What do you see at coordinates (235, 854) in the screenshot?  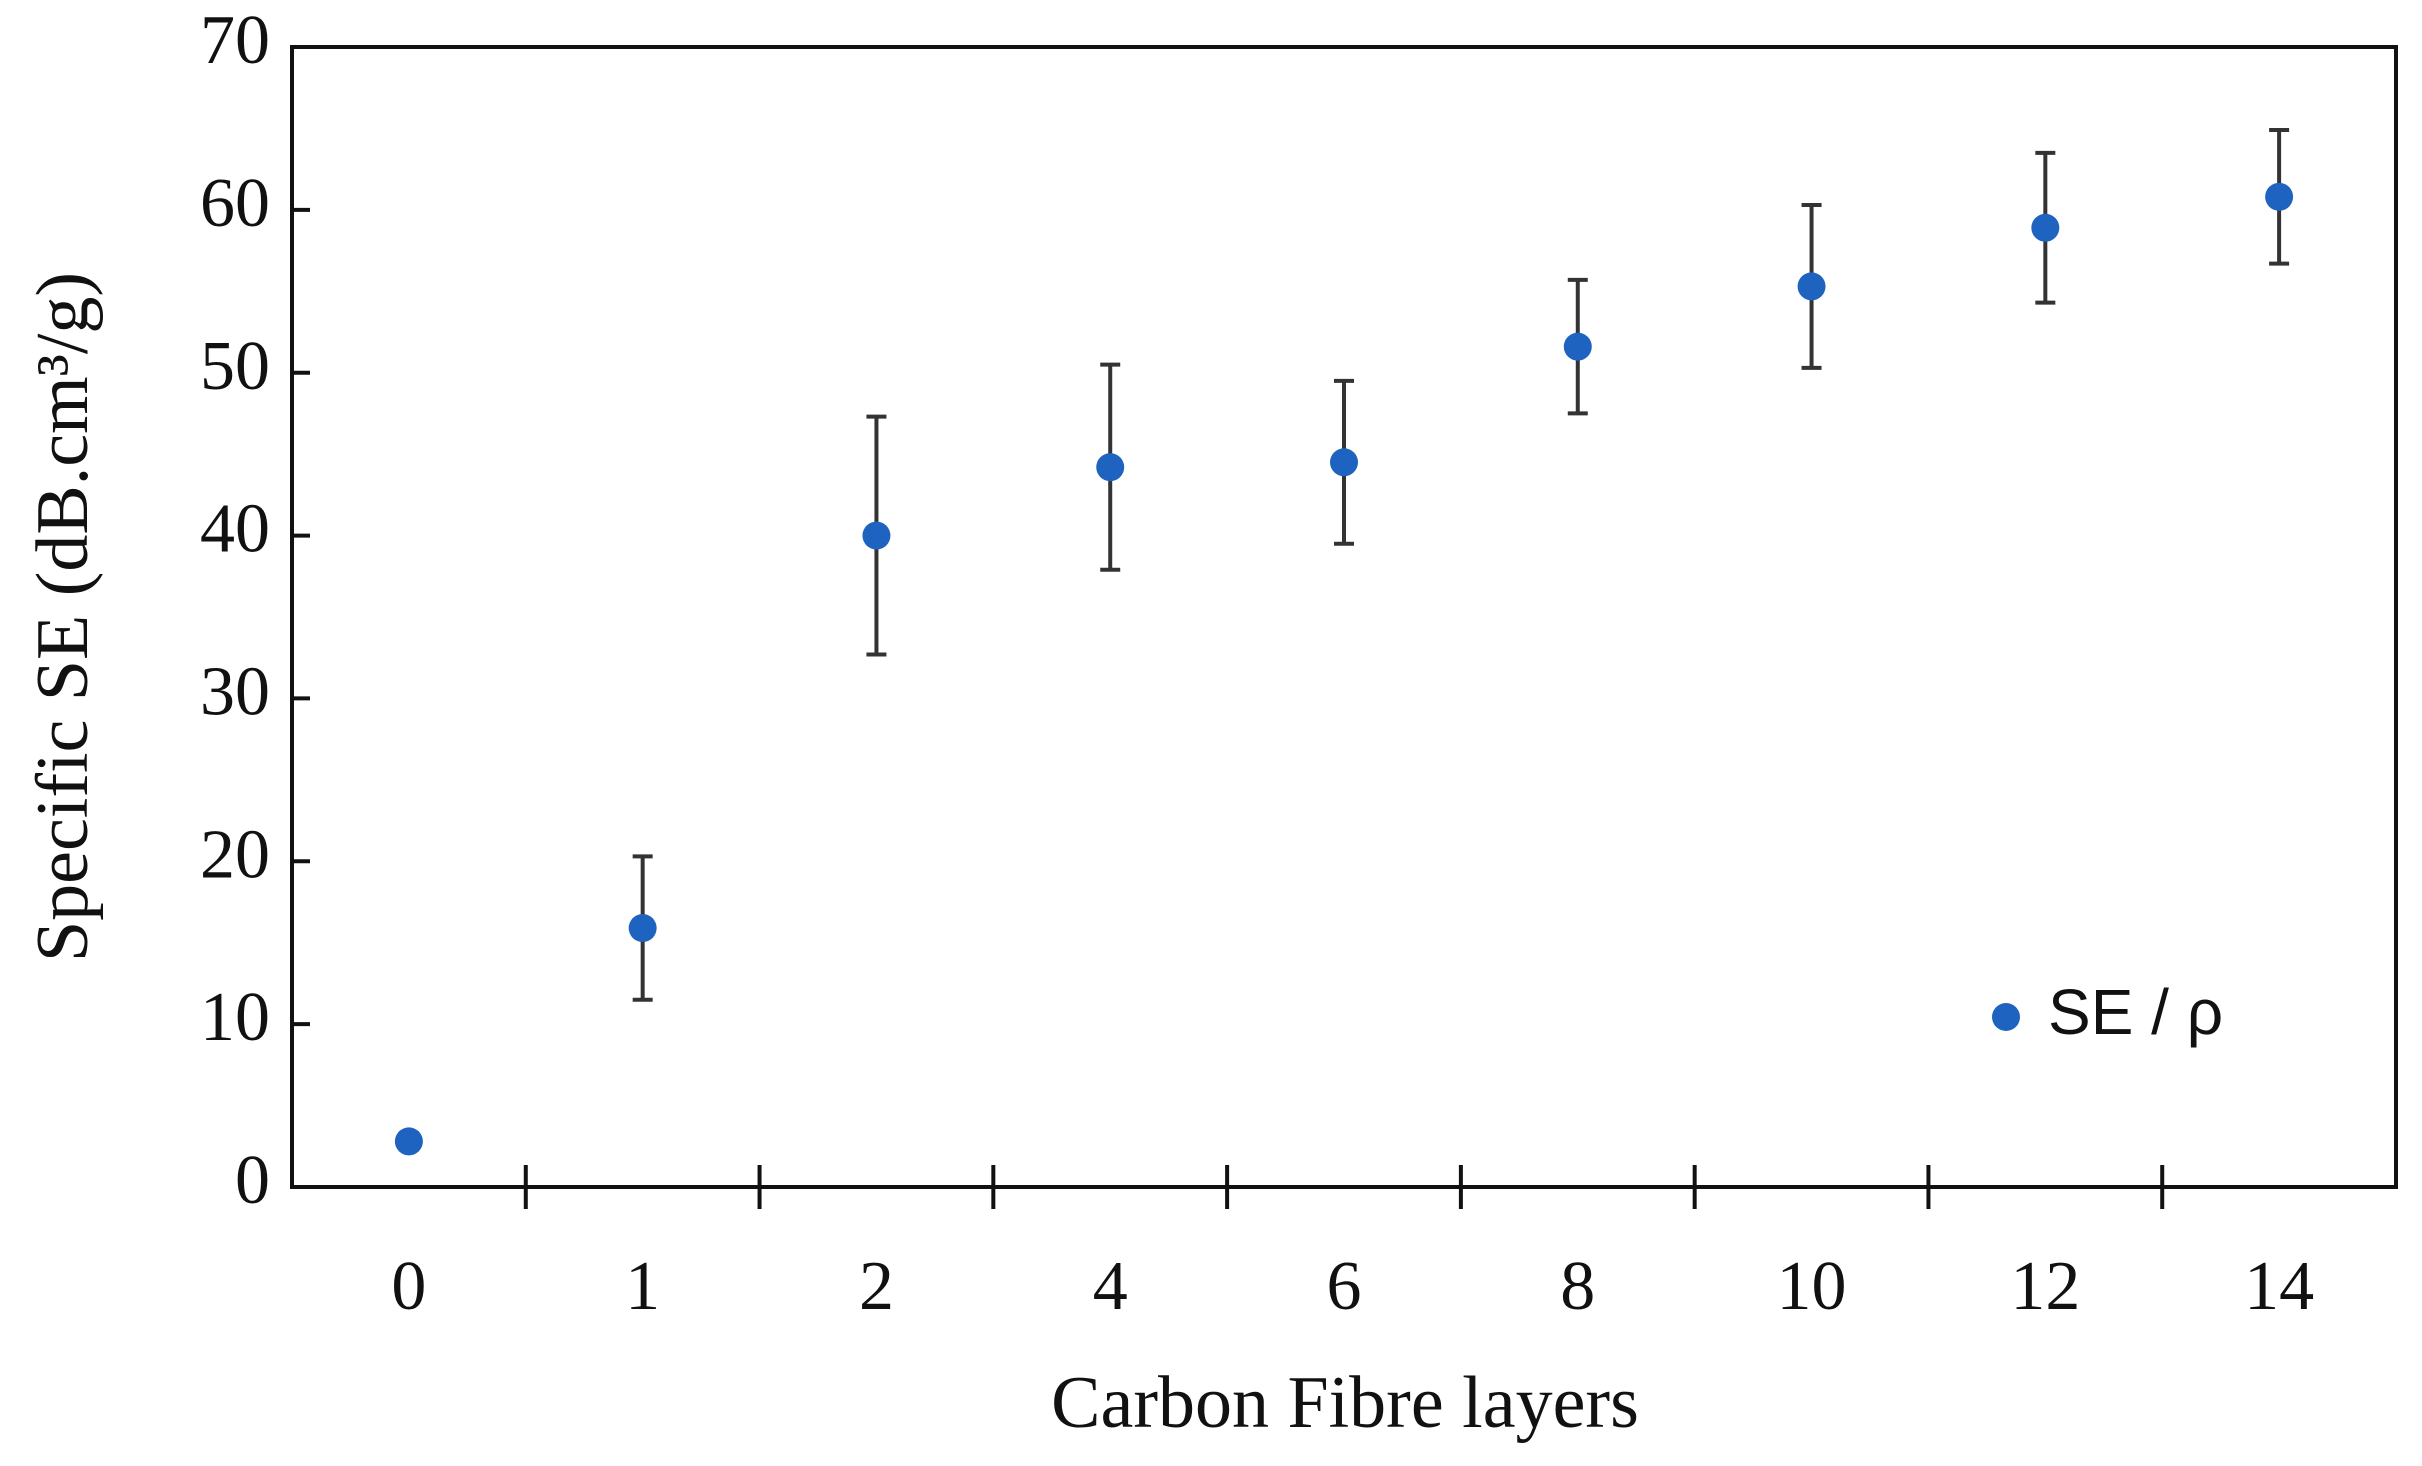 I see `y-tick-label: 20` at bounding box center [235, 854].